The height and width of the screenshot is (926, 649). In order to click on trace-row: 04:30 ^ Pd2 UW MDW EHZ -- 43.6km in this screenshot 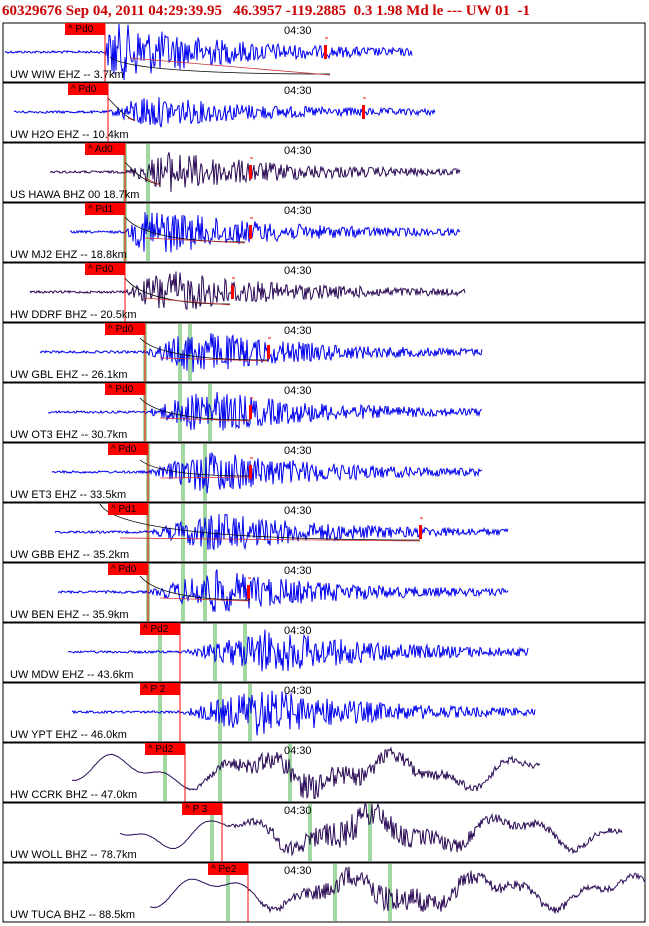, I will do `click(324, 652)`.